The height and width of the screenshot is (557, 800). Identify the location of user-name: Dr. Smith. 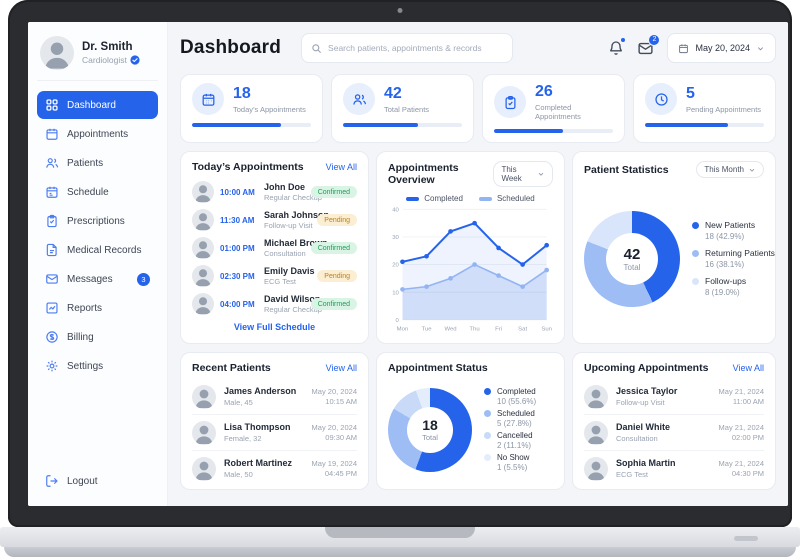
(107, 47).